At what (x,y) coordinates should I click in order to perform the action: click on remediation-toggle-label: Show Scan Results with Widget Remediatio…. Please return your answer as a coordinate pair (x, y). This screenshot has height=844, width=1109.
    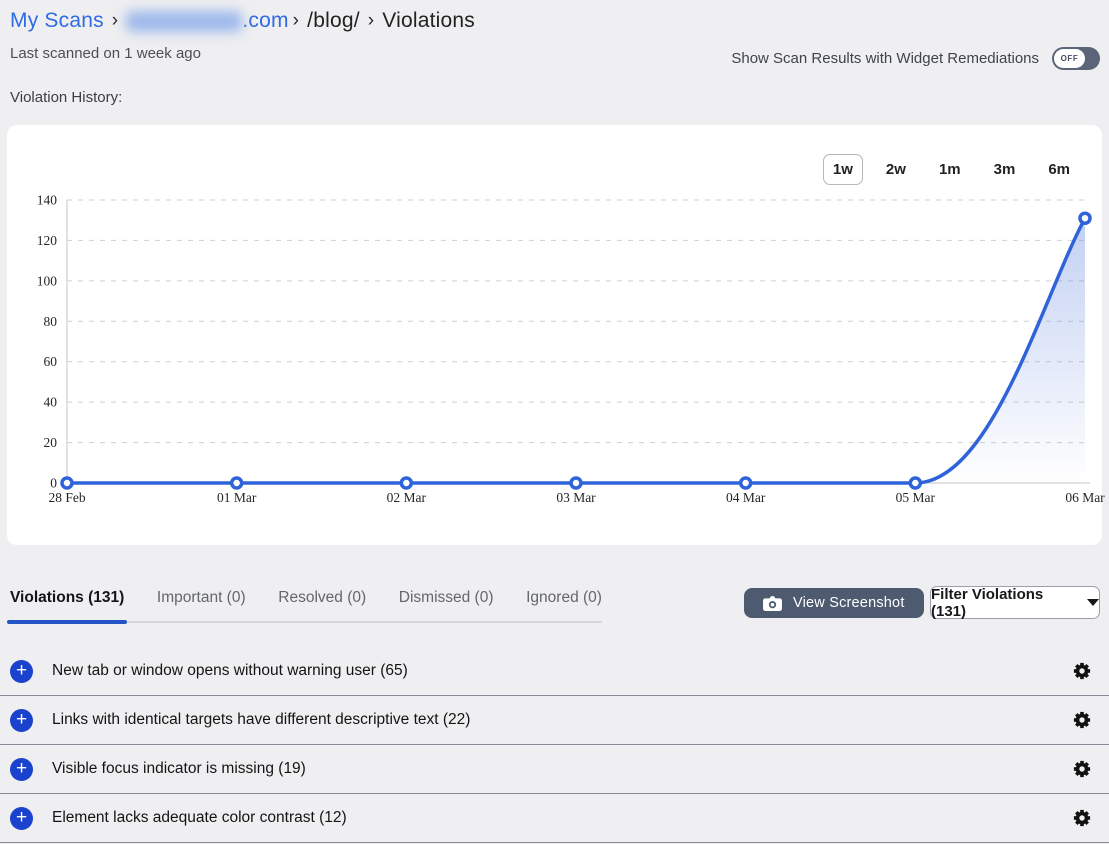
    Looking at the image, I should click on (885, 58).